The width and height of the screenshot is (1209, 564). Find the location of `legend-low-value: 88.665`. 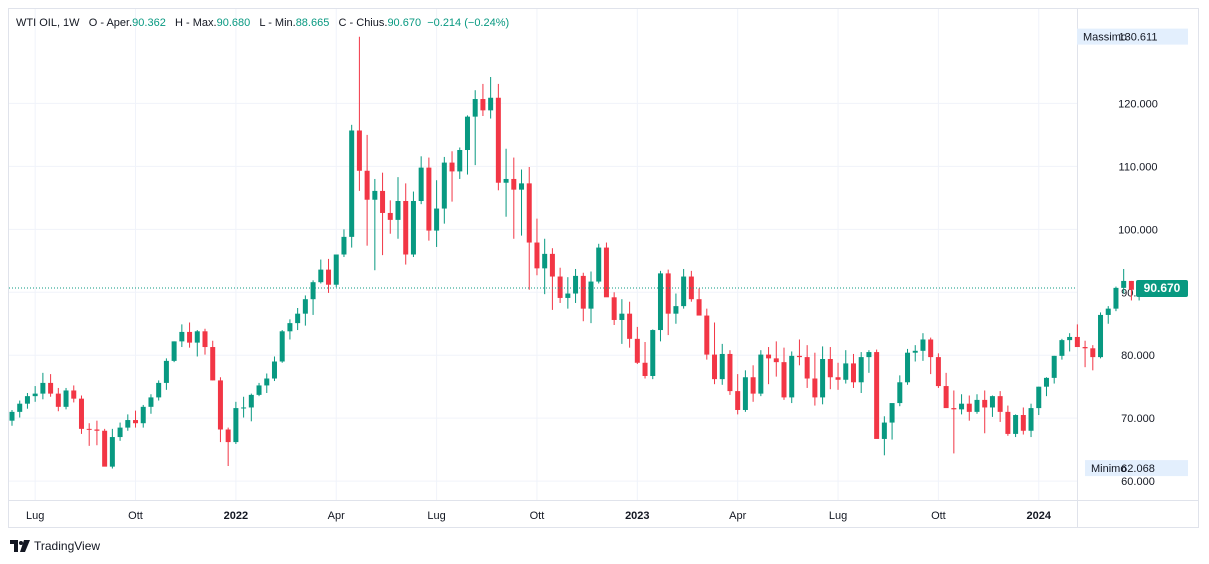

legend-low-value: 88.665 is located at coordinates (312, 23).